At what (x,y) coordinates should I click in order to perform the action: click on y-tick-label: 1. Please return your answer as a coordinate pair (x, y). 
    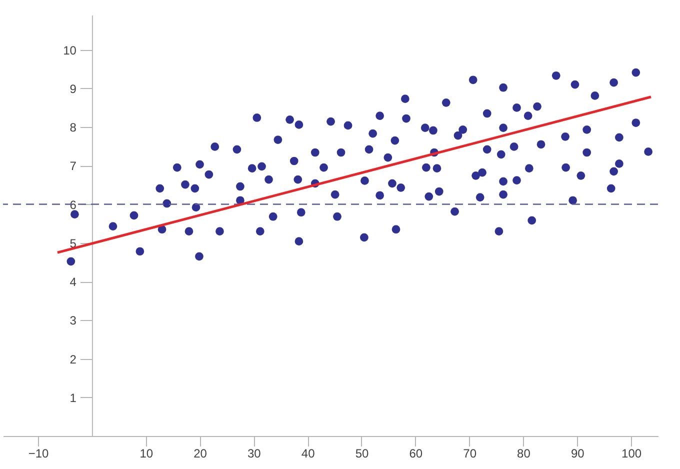
    Looking at the image, I should click on (73, 397).